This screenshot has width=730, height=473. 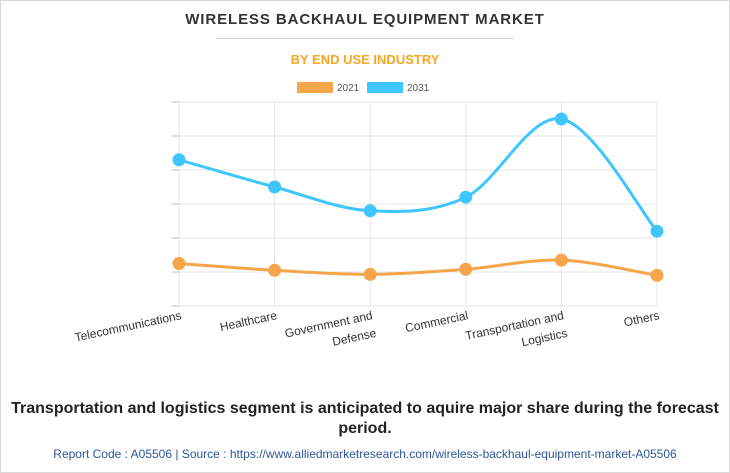 I want to click on x-tick-label: Healthcare, so click(x=249, y=321).